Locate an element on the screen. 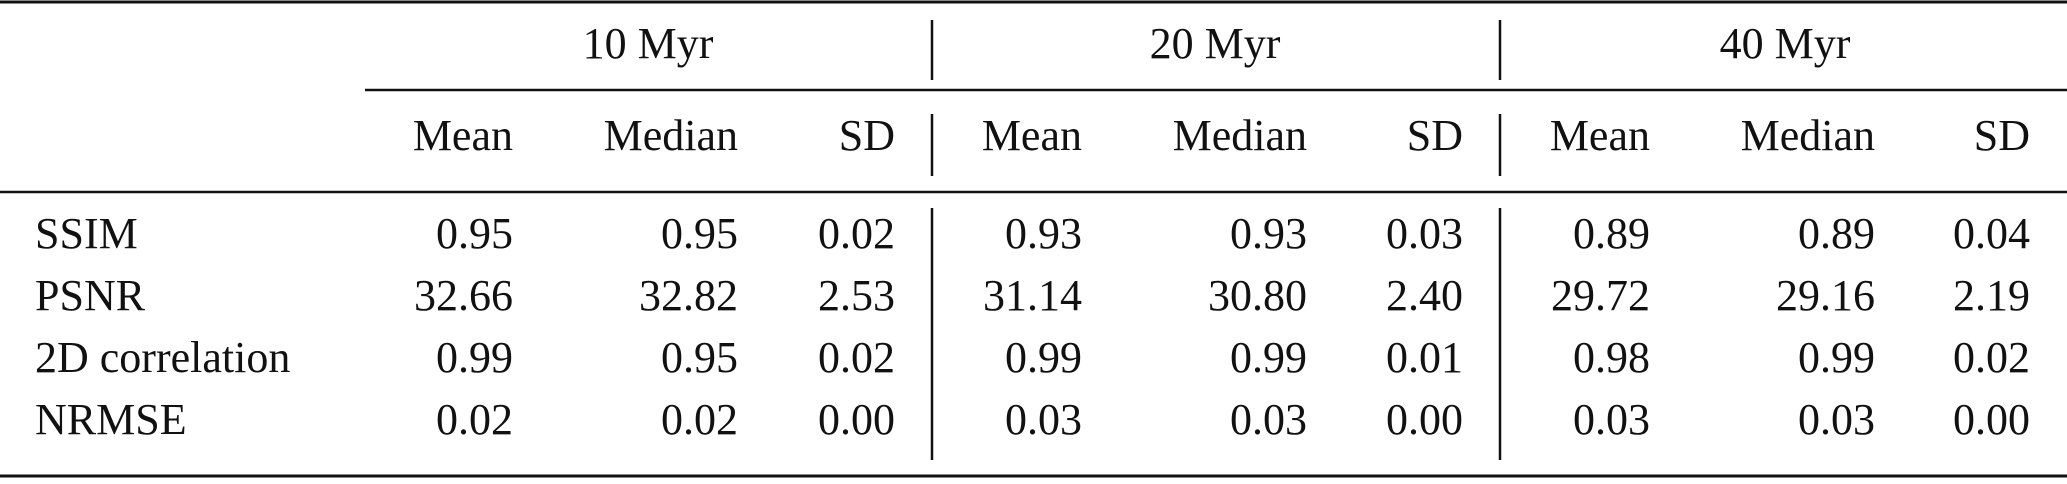  group-header: 40 Myr is located at coordinates (1785, 43).